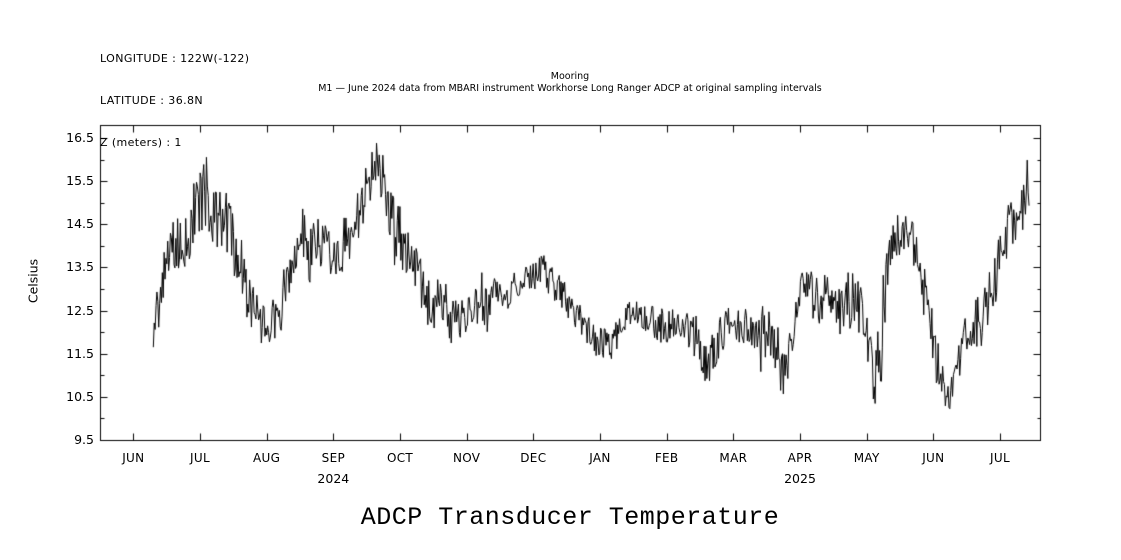 This screenshot has height=560, width=1121. What do you see at coordinates (800, 458) in the screenshot?
I see `x-tick-label: APR` at bounding box center [800, 458].